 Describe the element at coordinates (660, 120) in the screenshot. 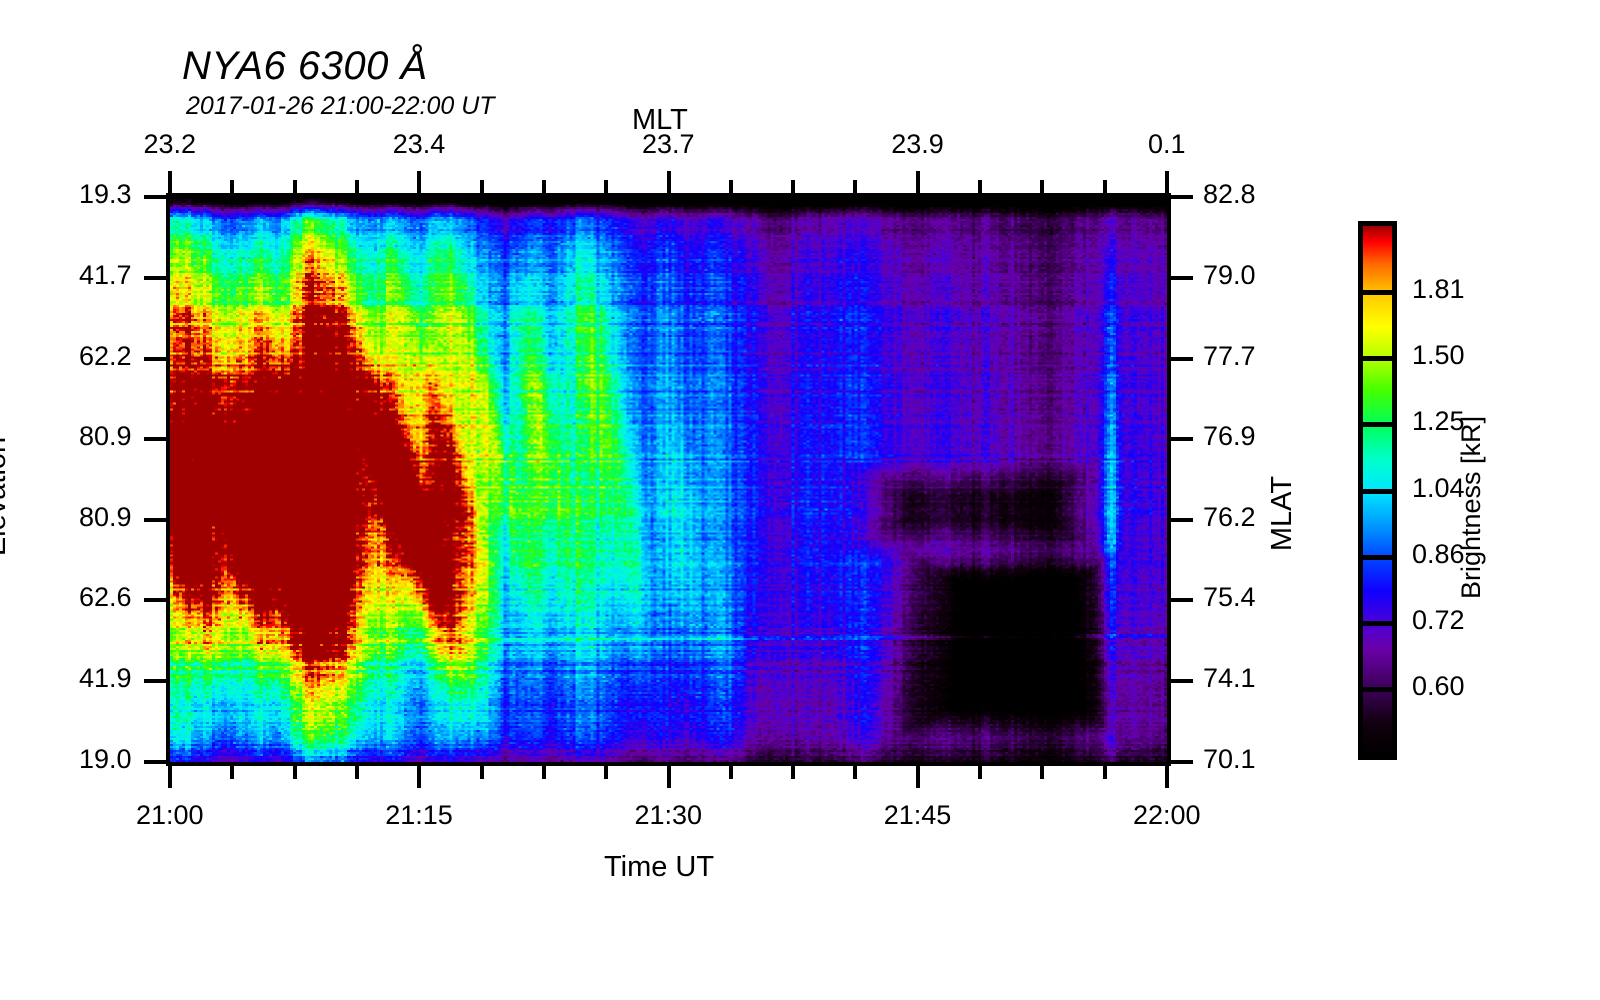

I see `top-axis-title: MLT` at that location.